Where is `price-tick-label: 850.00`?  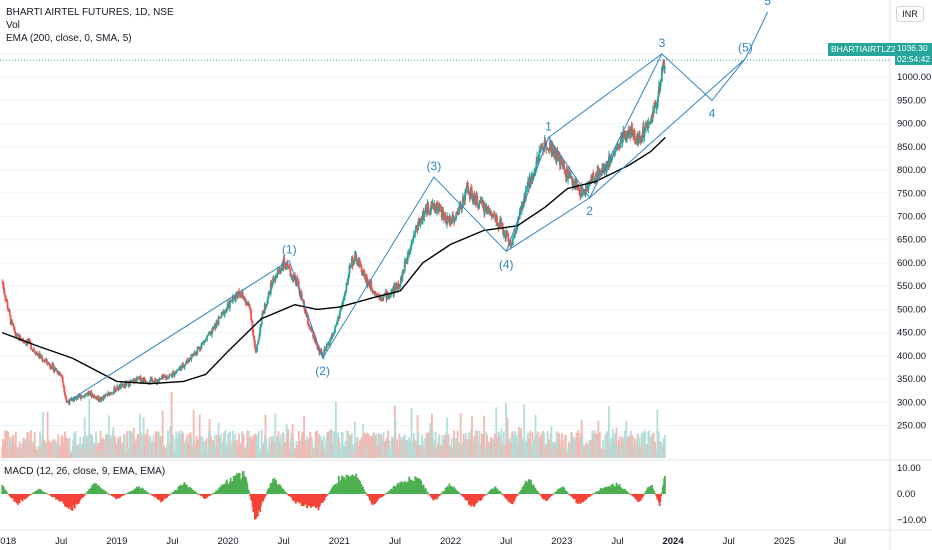
price-tick-label: 850.00 is located at coordinates (911, 147).